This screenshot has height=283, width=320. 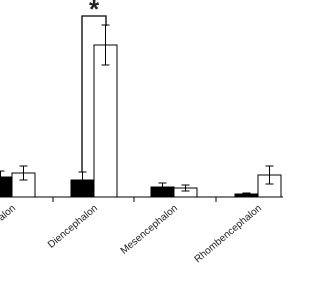 What do you see at coordinates (149, 230) in the screenshot?
I see `x-tick-label: Mesencephalon` at bounding box center [149, 230].